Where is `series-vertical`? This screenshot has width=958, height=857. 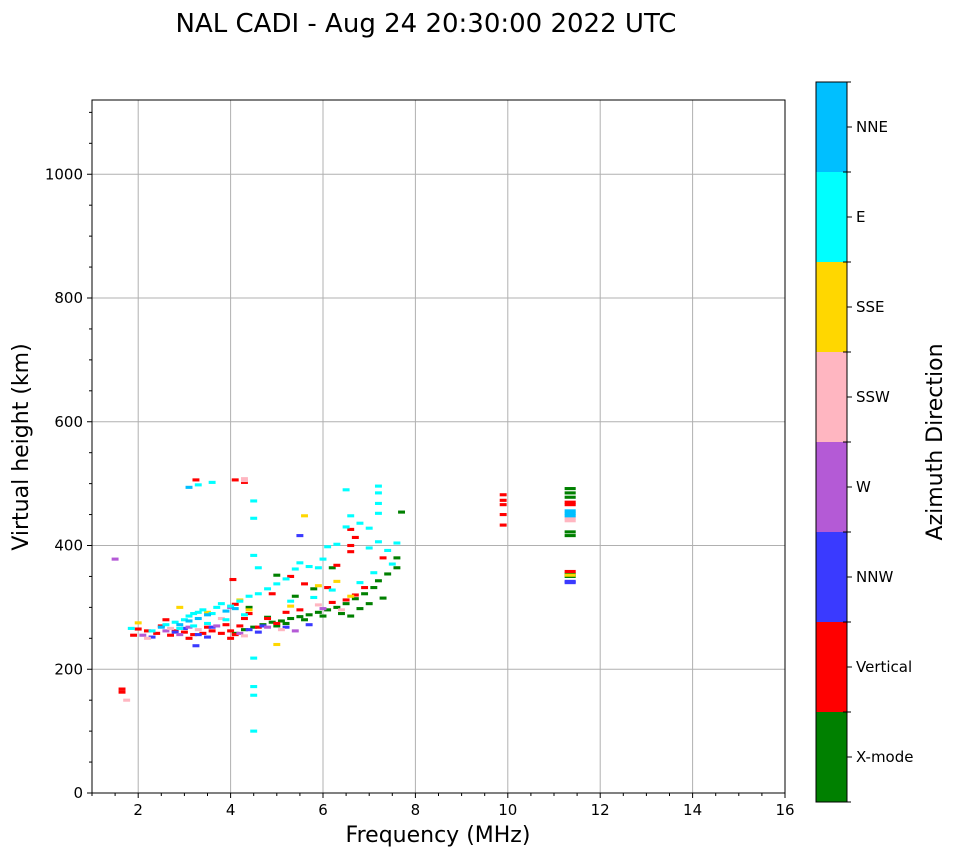 series-vertical is located at coordinates (347, 586).